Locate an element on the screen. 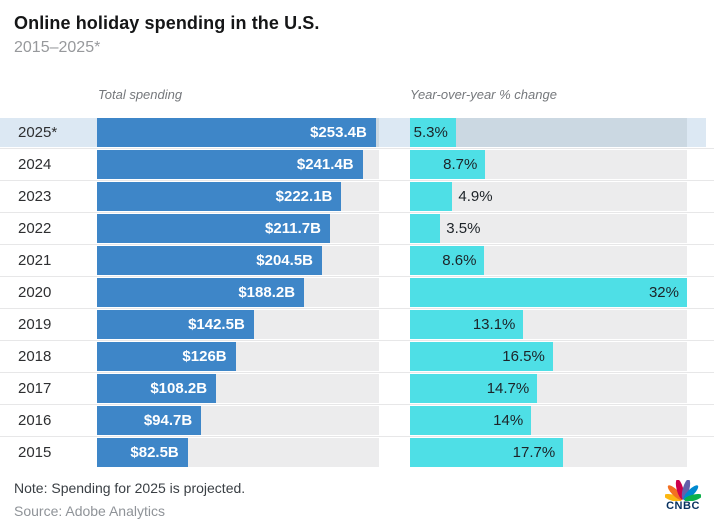 This screenshot has height=532, width=714. yoy-value-label: 8.7% is located at coordinates (460, 164).